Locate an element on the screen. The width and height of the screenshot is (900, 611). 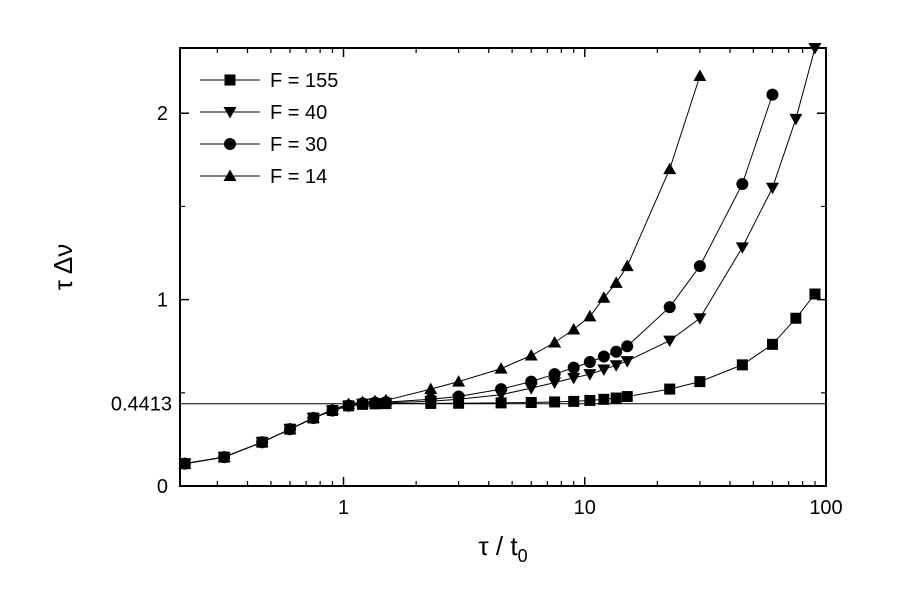
legend-item: F = 40 is located at coordinates (263, 113).